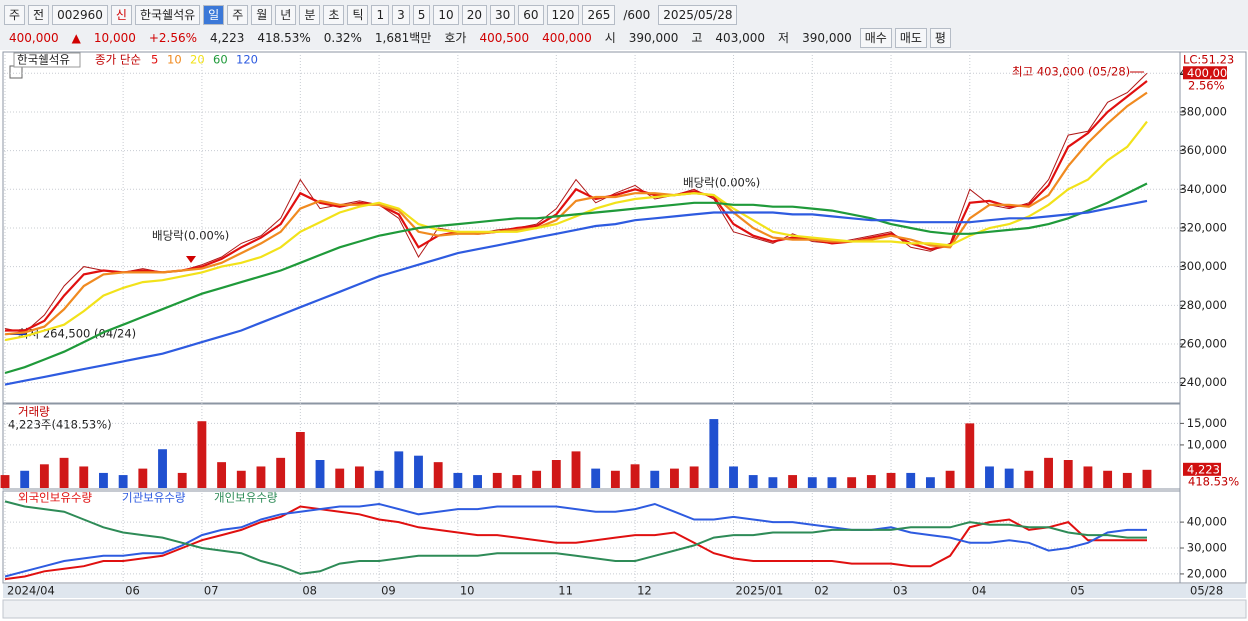 This screenshot has height=621, width=1248. What do you see at coordinates (1205, 73) in the screenshot?
I see `last-price-tag` at bounding box center [1205, 73].